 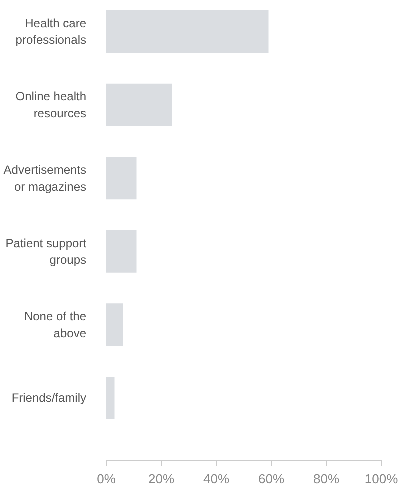 I want to click on x-tick-label: 100%, so click(x=381, y=479).